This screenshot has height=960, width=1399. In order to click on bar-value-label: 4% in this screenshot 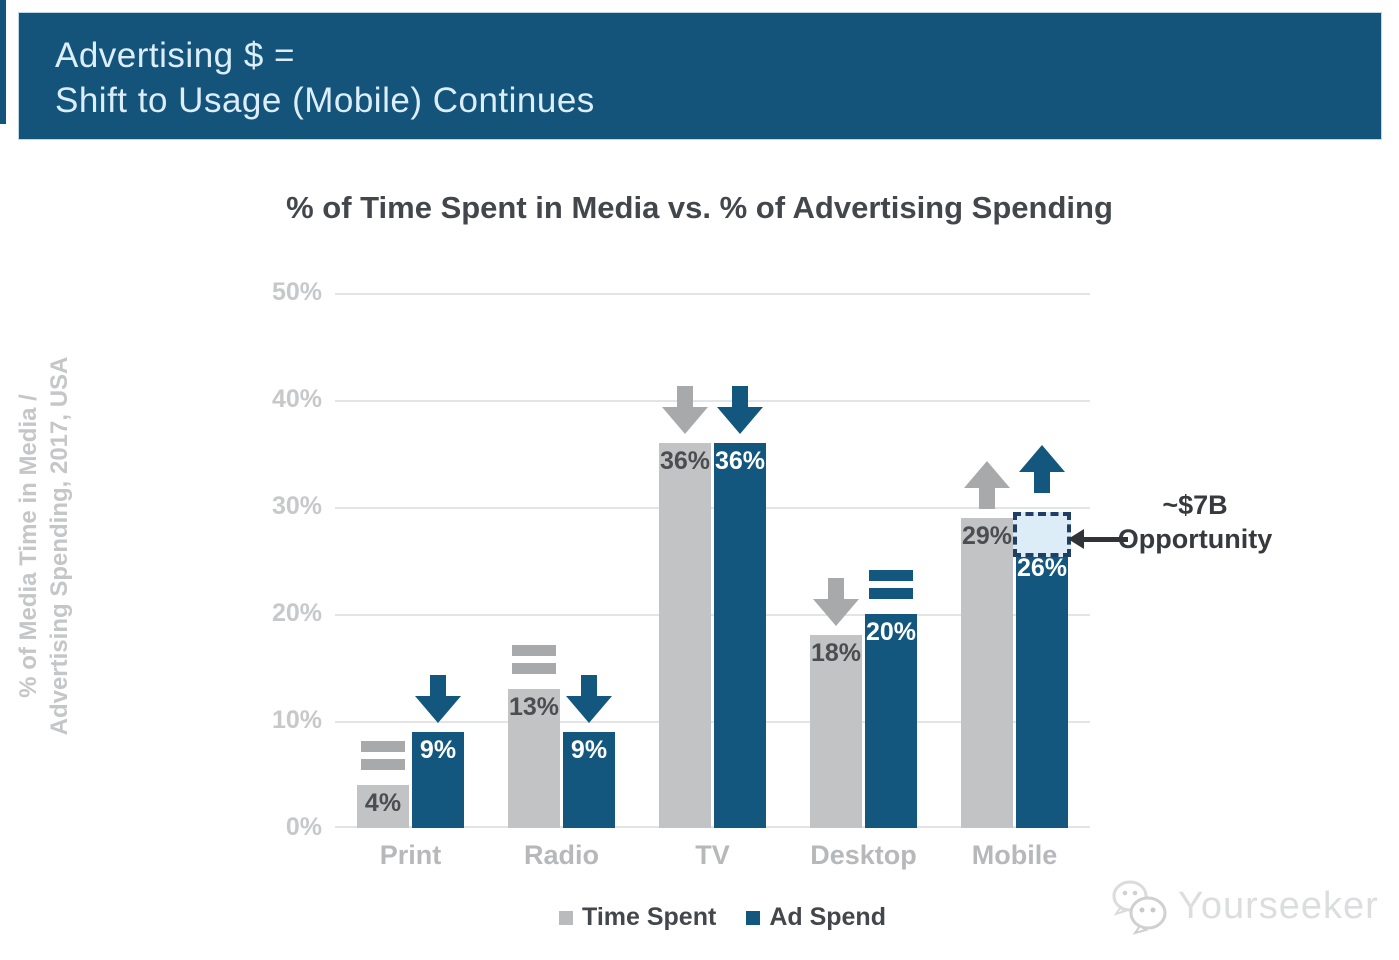, I will do `click(383, 803)`.